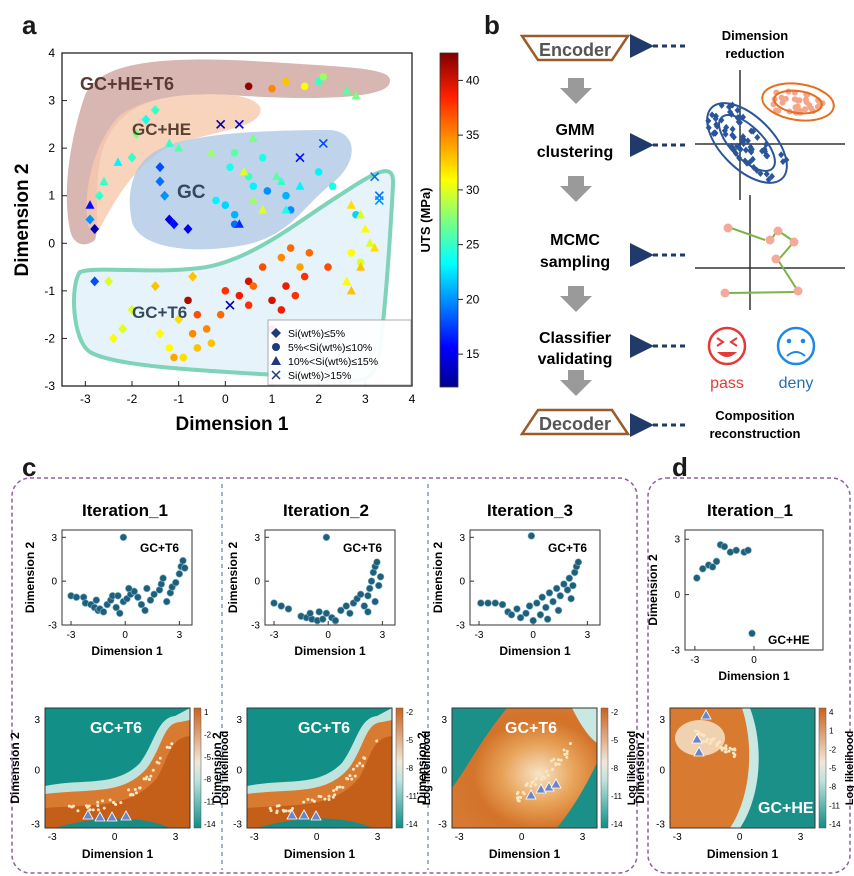  What do you see at coordinates (318, 399) in the screenshot?
I see `x-tick-label: 2` at bounding box center [318, 399].